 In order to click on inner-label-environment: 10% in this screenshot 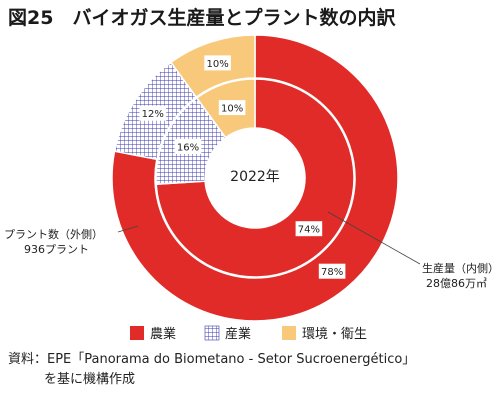, I will do `click(232, 109)`.